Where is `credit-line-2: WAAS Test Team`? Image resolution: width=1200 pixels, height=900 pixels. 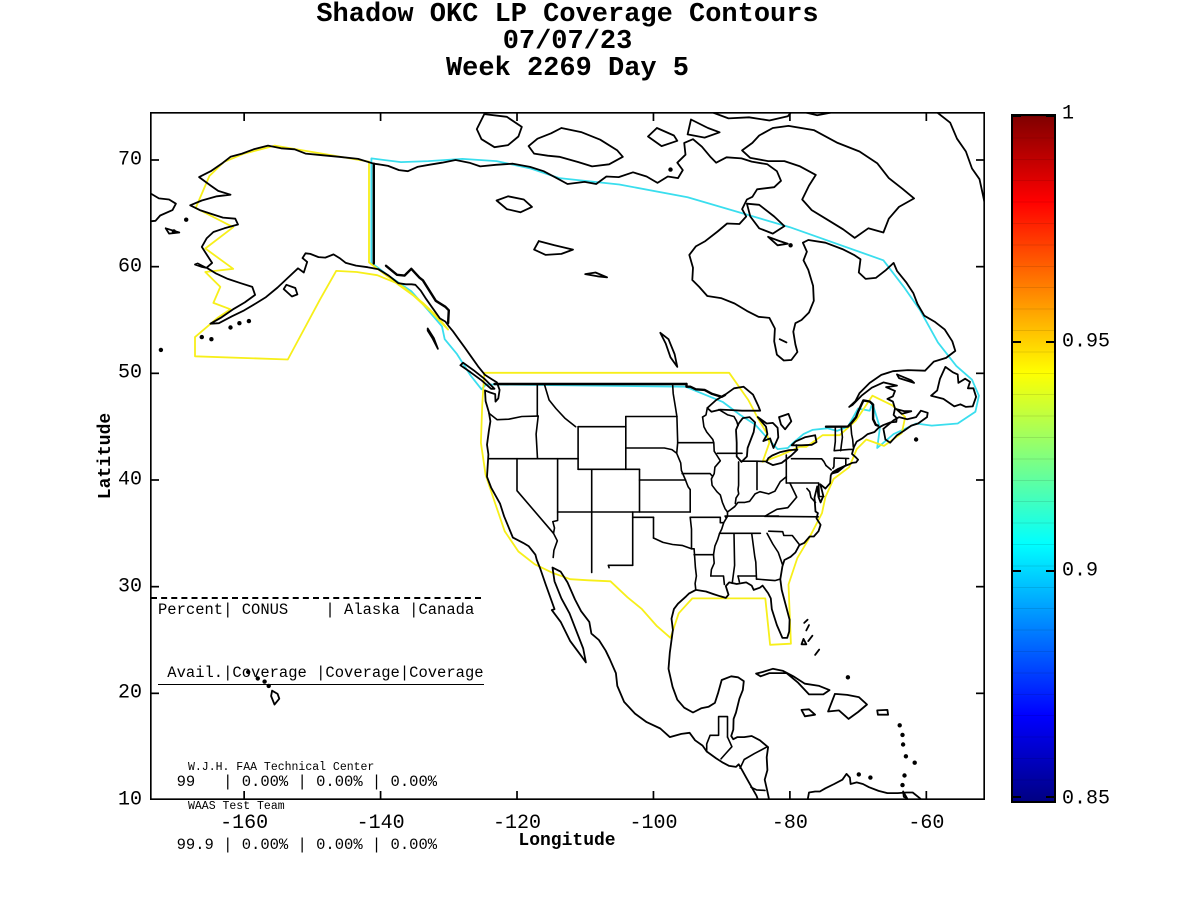 credit-line-2: WAAS Test Team is located at coordinates (236, 806).